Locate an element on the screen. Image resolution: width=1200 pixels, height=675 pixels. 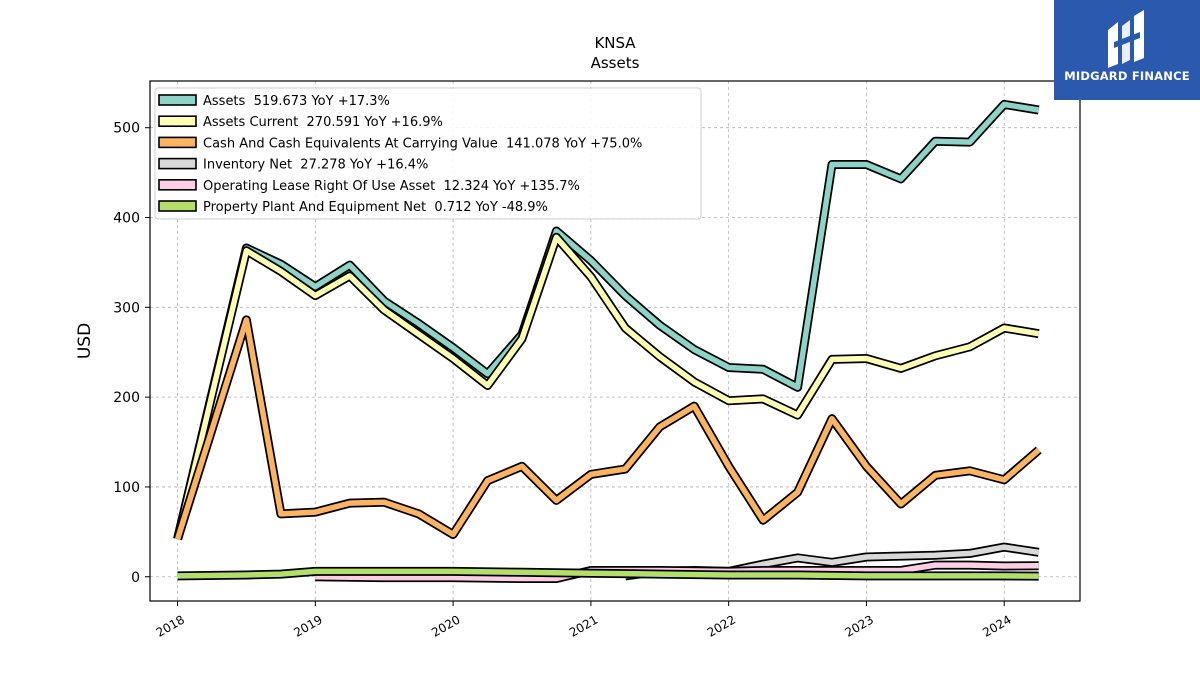
x-tick-label: 2020 is located at coordinates (445, 625).